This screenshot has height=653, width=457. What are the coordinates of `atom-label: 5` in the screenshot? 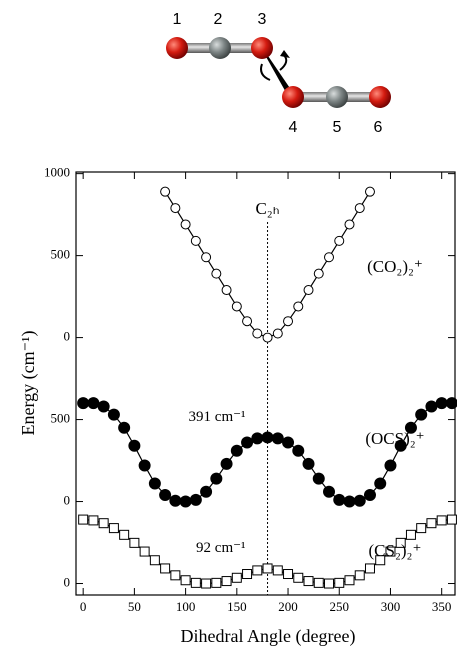 It's located at (337, 127).